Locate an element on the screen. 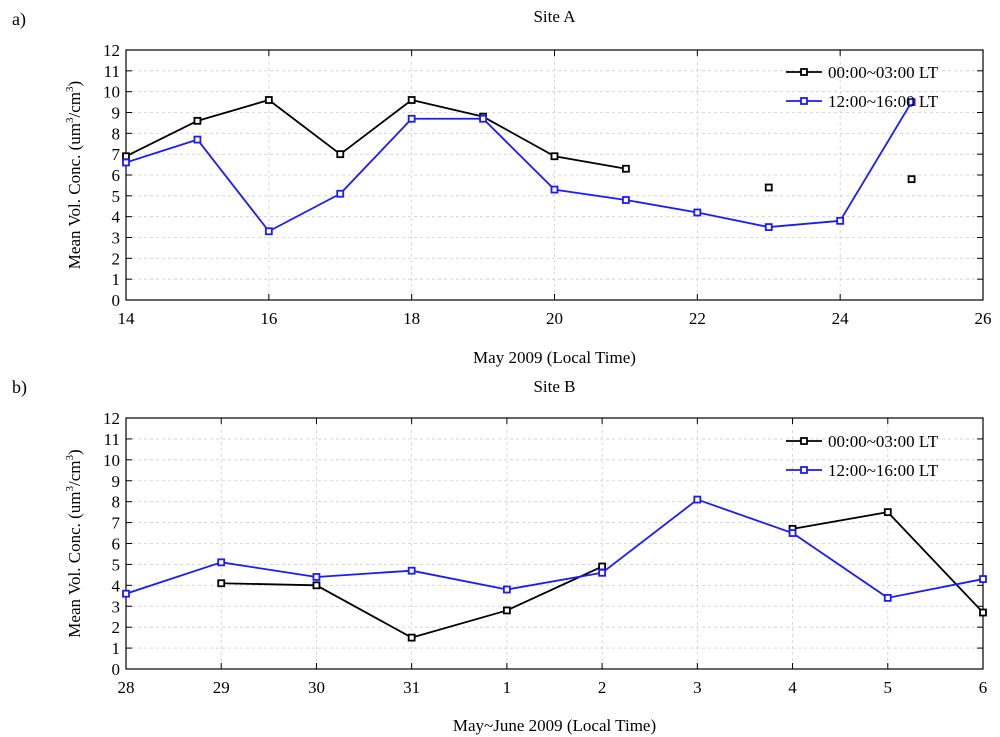 The width and height of the screenshot is (1000, 737). x-tick-label: 5 is located at coordinates (888, 687).